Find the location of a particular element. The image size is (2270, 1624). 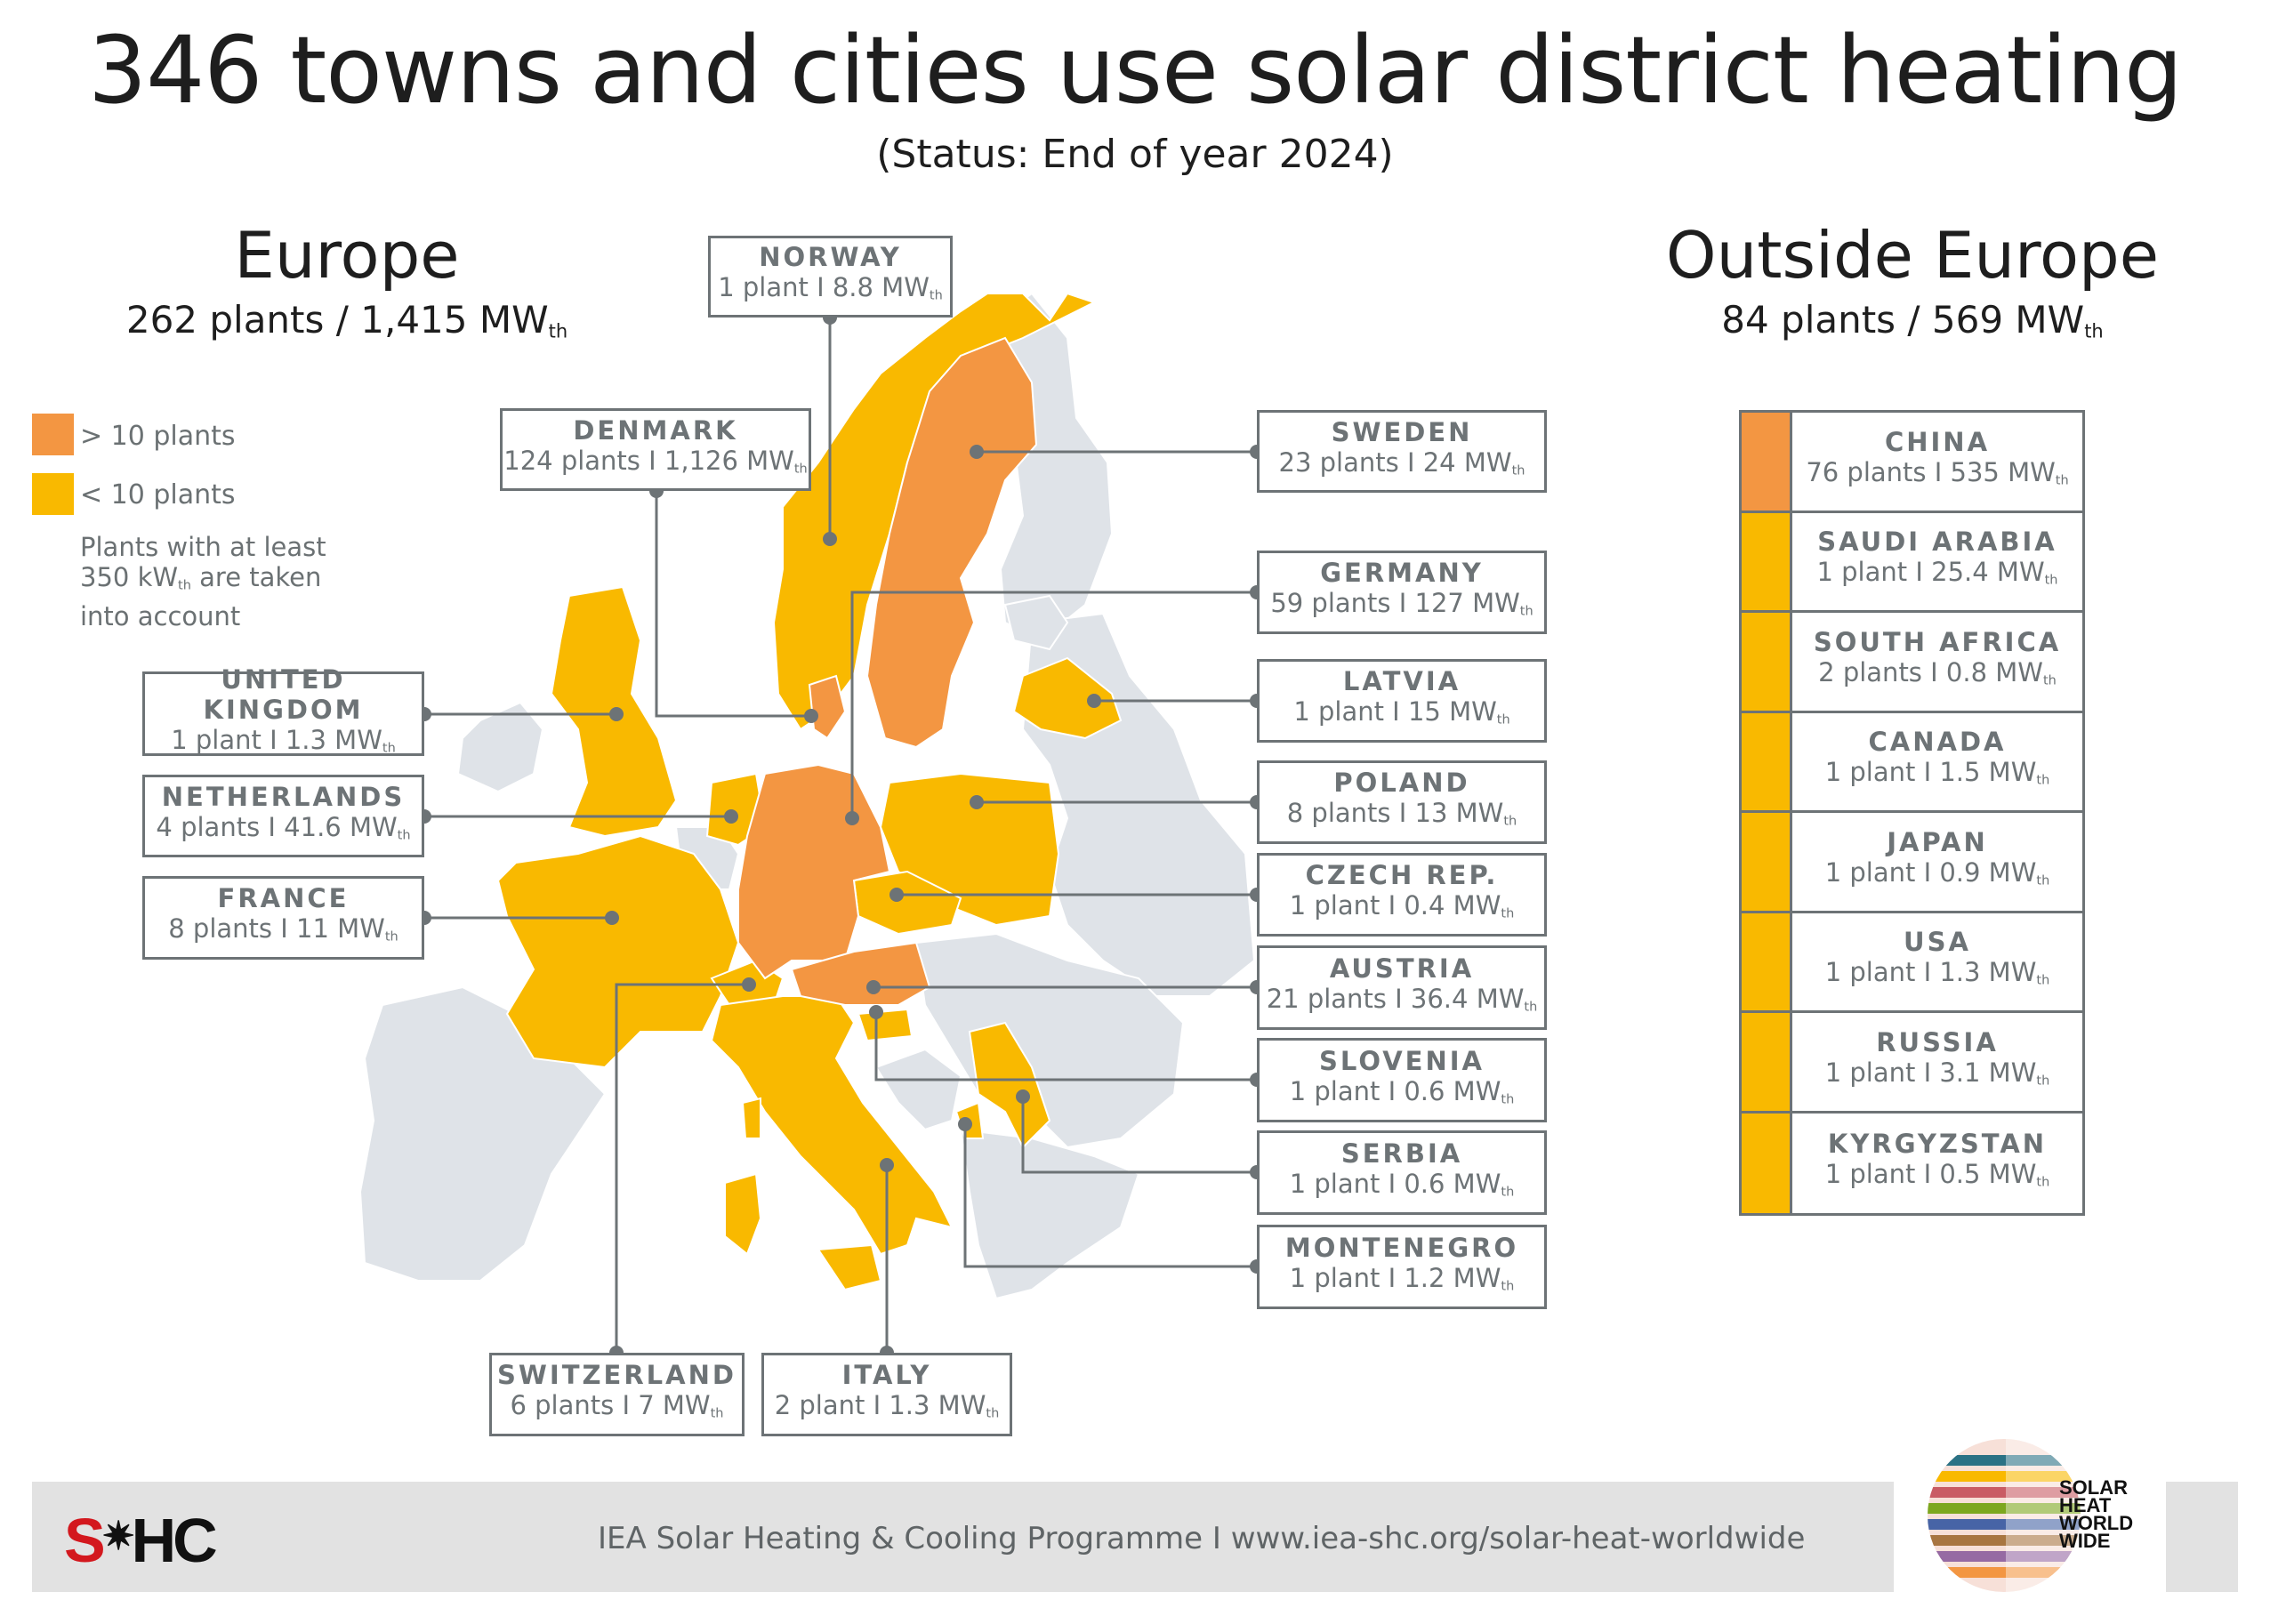

country-value: 1 plant I 3.1 MWth is located at coordinates (1937, 1077).